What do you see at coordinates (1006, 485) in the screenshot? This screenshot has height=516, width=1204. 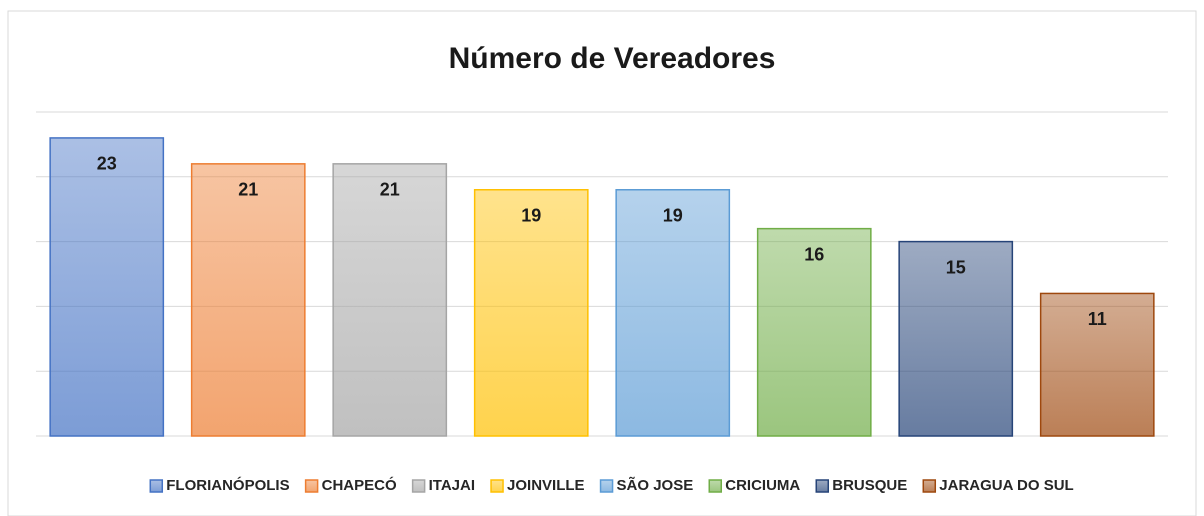 I see `legend-label: JARAGUA DO SUL` at bounding box center [1006, 485].